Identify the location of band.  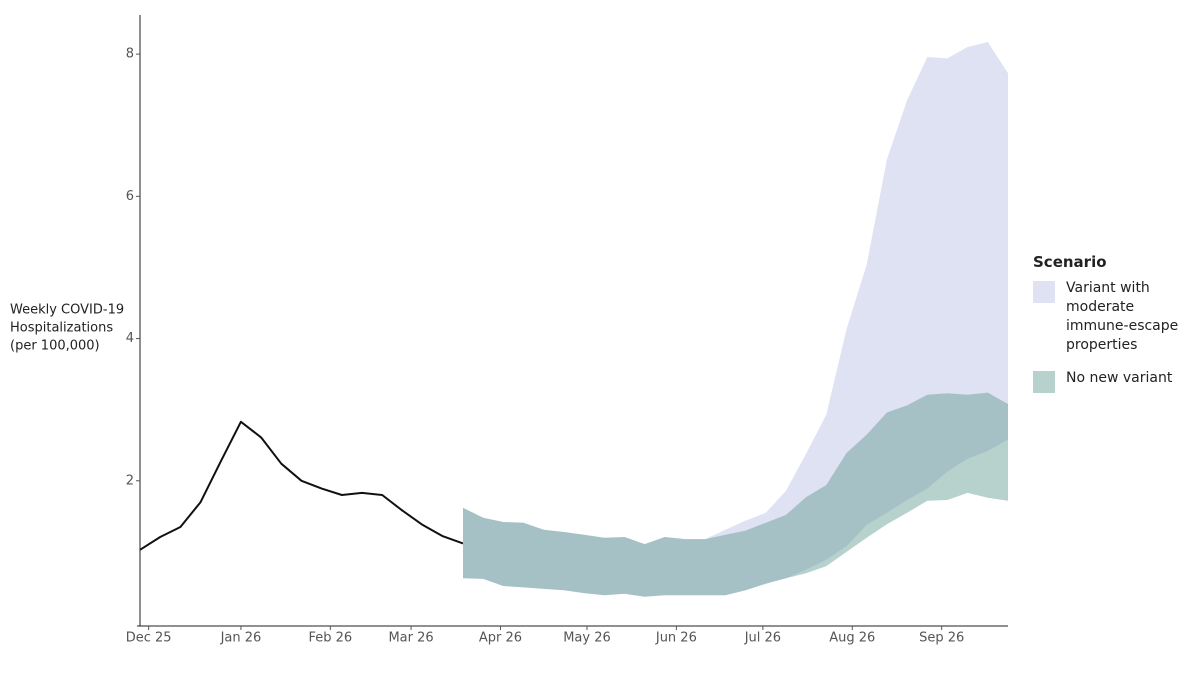
(735, 494).